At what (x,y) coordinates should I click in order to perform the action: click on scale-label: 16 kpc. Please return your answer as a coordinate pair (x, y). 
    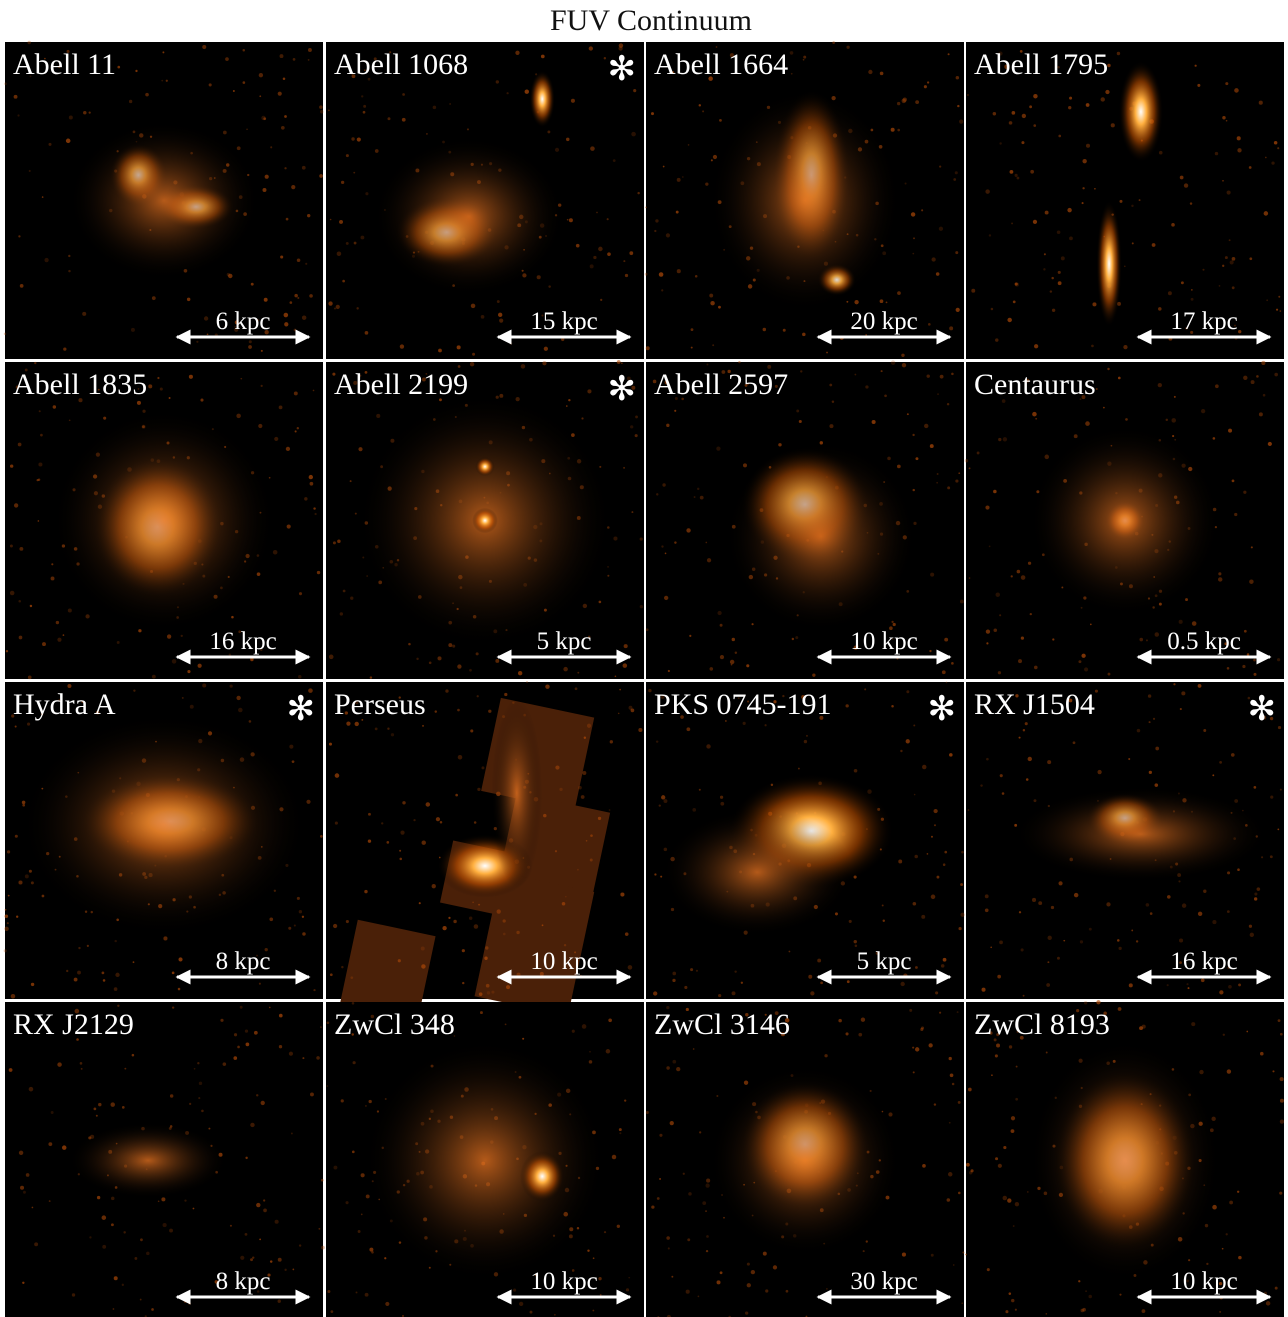
    Looking at the image, I should click on (1203, 961).